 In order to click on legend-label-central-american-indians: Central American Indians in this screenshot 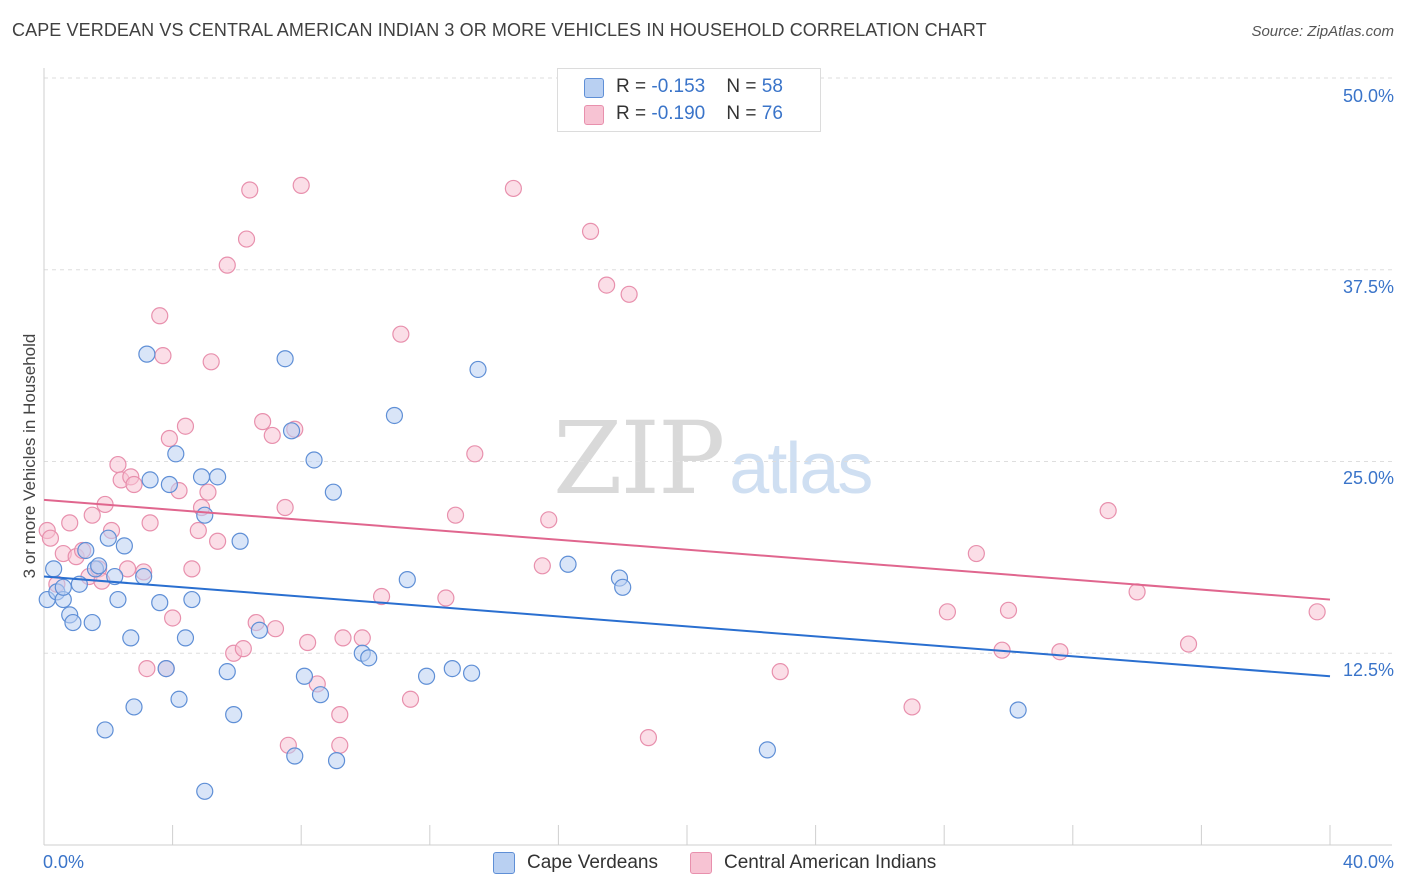, I will do `click(830, 862)`.